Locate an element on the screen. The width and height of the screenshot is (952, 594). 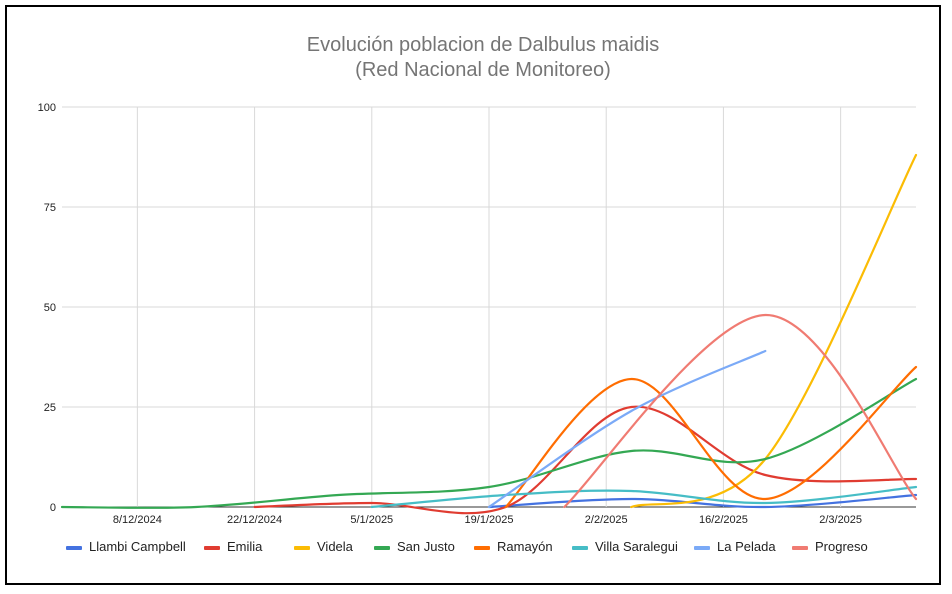
x-tick-label: 2/3/2025 is located at coordinates (840, 520).